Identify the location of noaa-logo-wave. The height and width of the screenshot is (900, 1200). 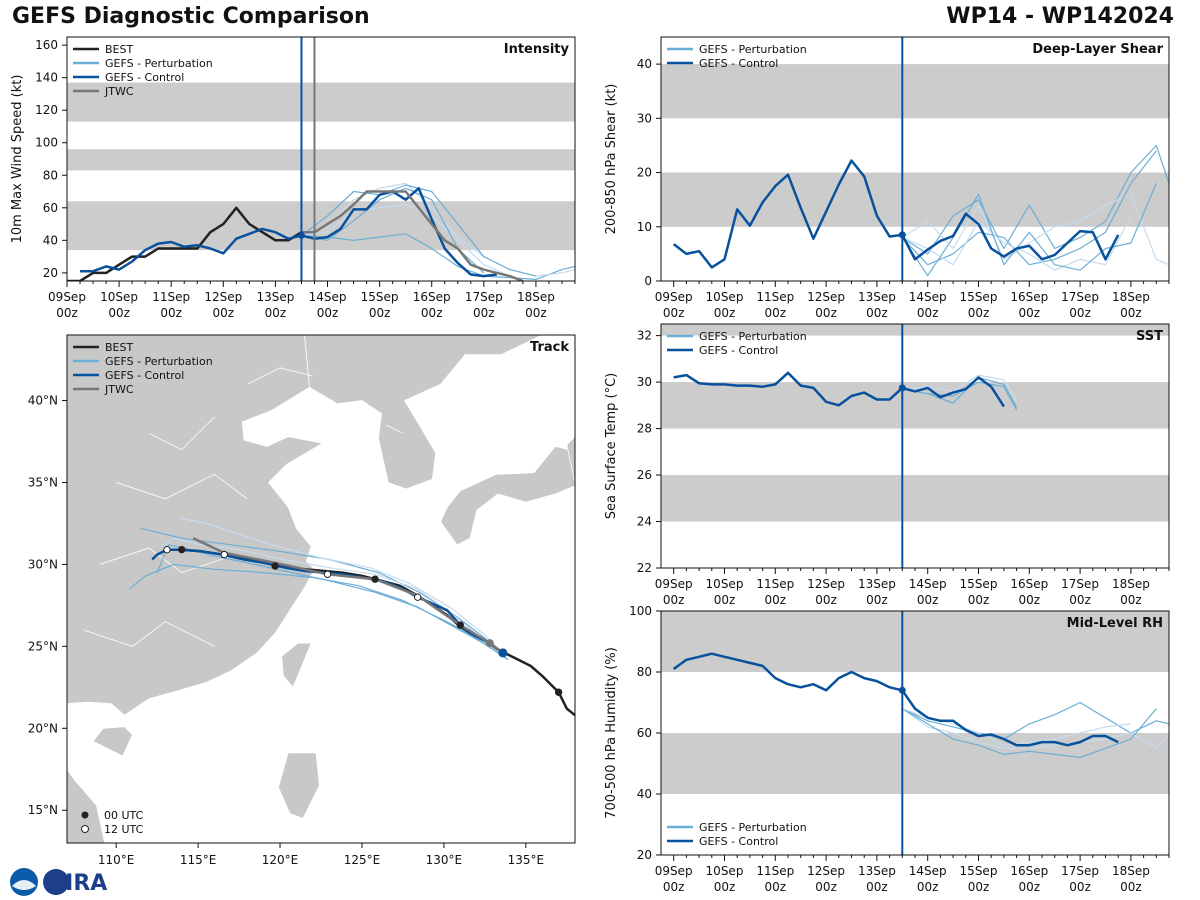
(24, 885).